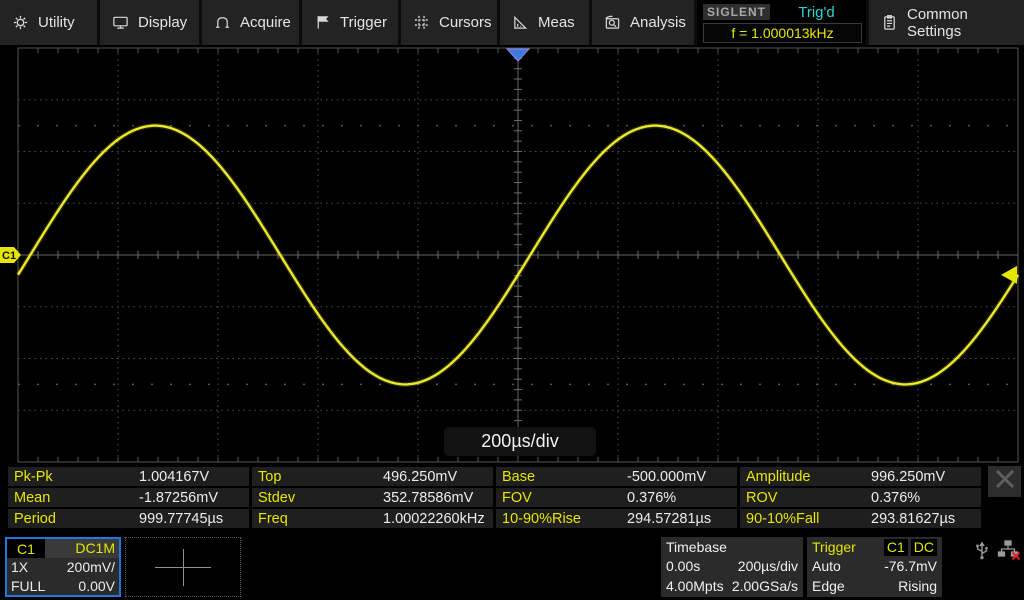 The image size is (1024, 600). What do you see at coordinates (874, 567) in the screenshot?
I see `trigger-descriptor-box: Trigger C1 DC Auto -76.7mV Edge Rising` at bounding box center [874, 567].